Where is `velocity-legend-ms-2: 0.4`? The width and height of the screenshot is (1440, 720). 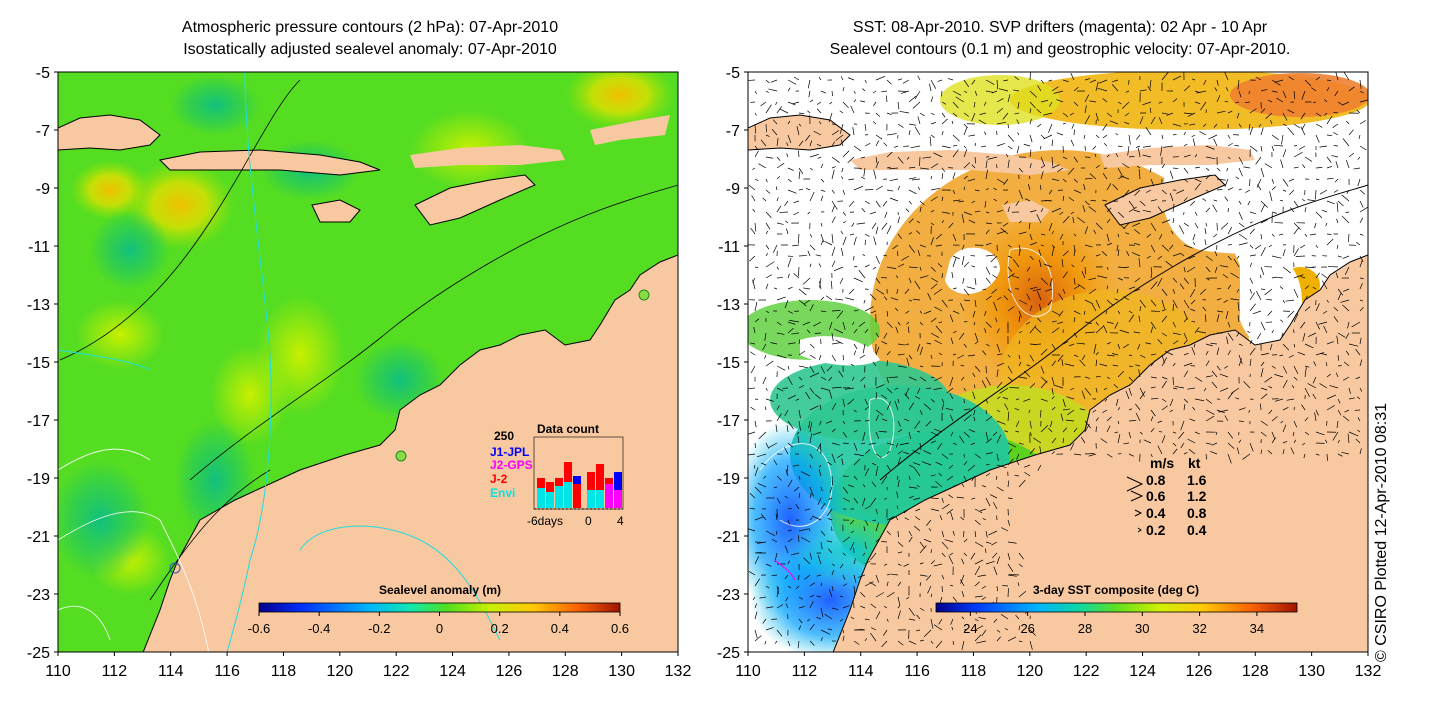 velocity-legend-ms-2: 0.4 is located at coordinates (1156, 513).